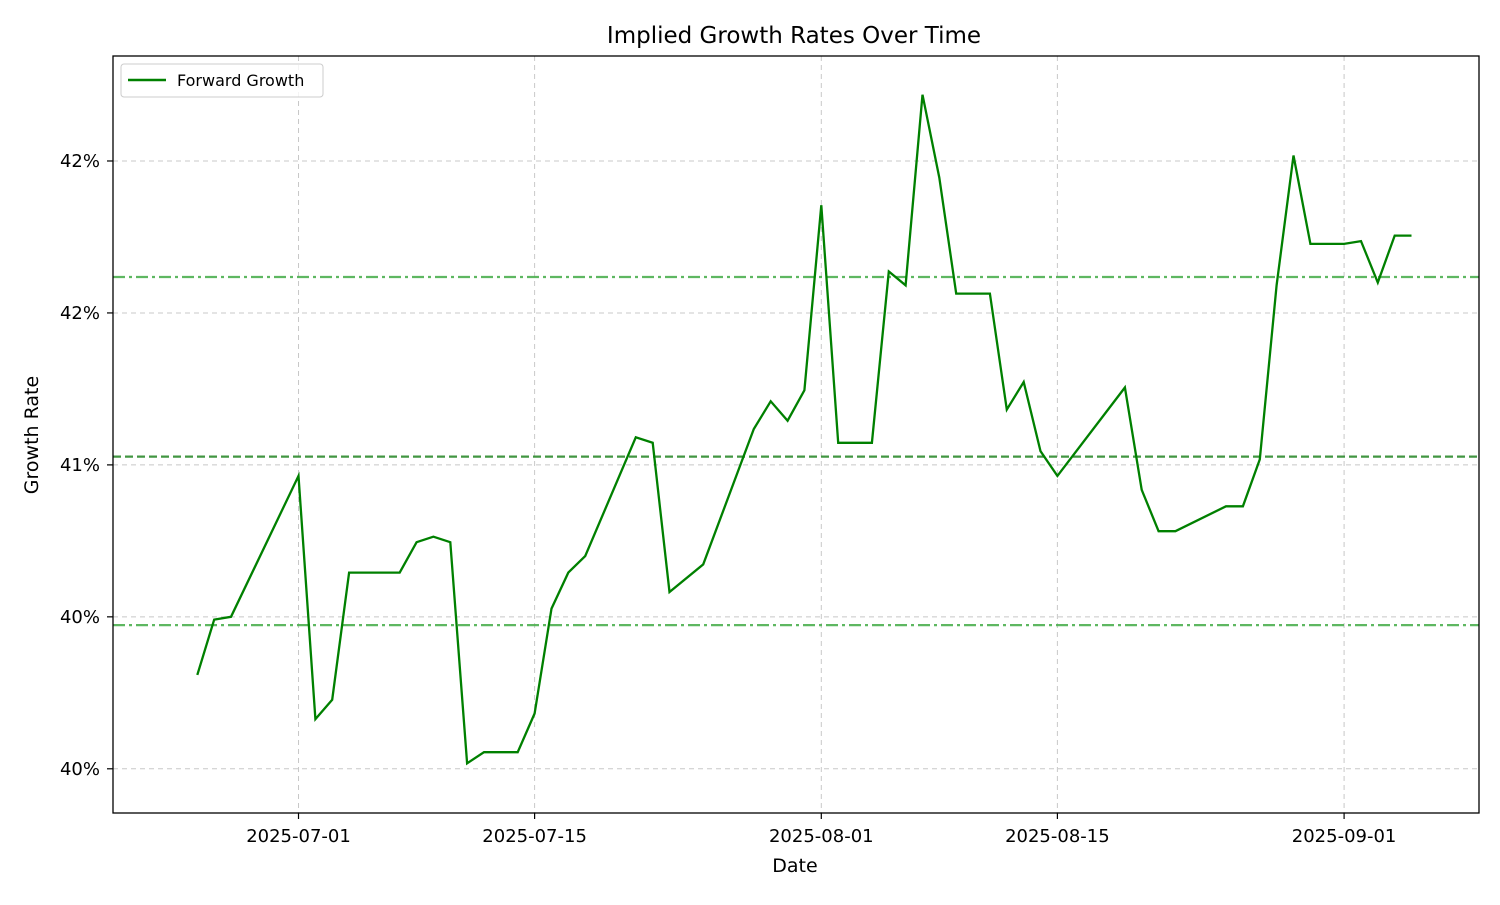  I want to click on legend: Forward Growth, so click(222, 80).